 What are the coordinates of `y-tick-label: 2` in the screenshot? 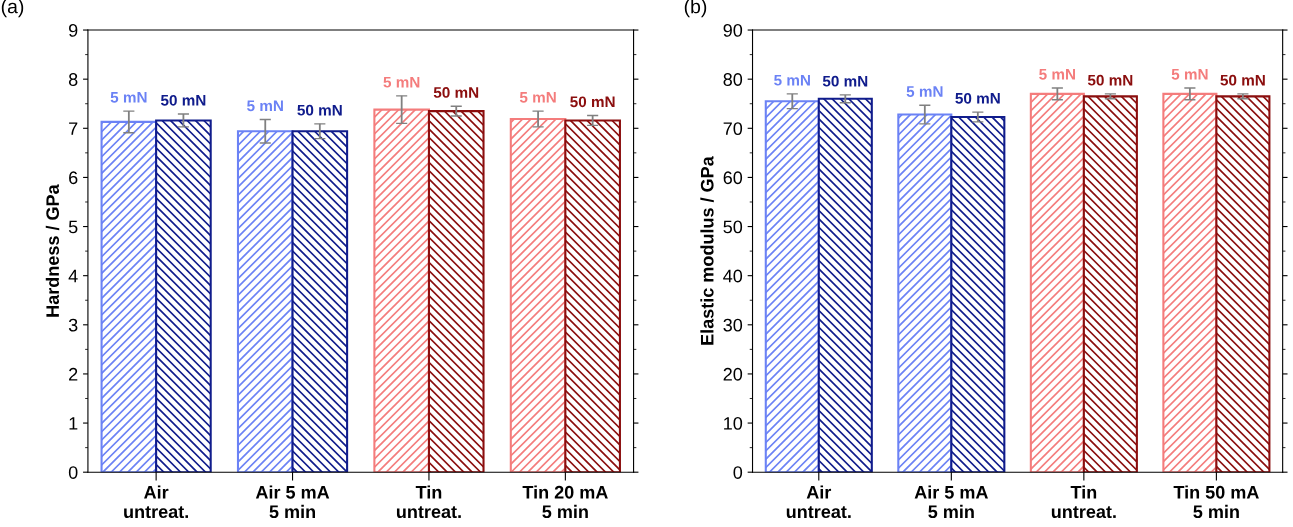 It's located at (73, 374).